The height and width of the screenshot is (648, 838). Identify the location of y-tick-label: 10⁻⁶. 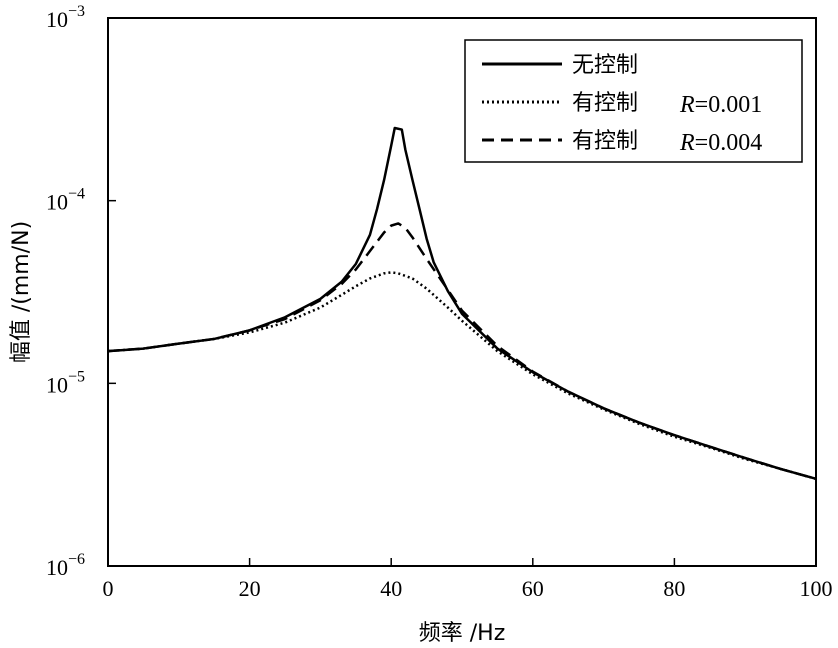
(65, 565).